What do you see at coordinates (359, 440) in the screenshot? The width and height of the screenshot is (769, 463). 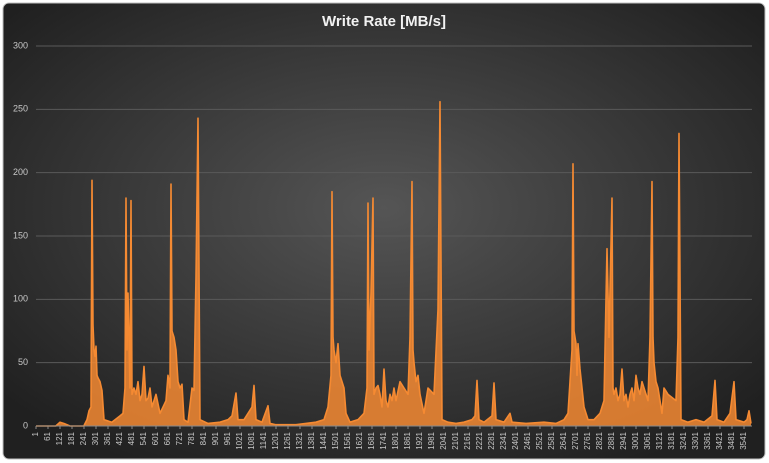 I see `x-tick-label: 1621` at bounding box center [359, 440].